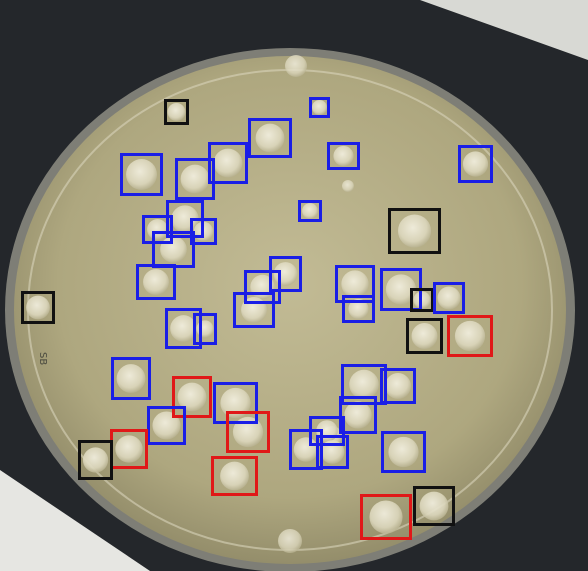  Describe the element at coordinates (474, 30) in the screenshot. I see `ruler` at that location.